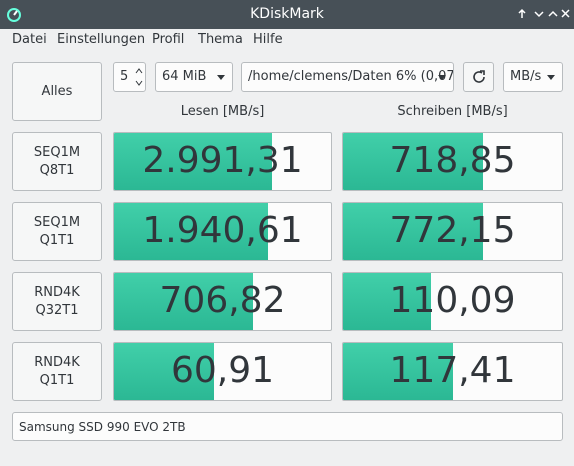 This screenshot has height=466, width=574. Describe the element at coordinates (222, 111) in the screenshot. I see `read-header: Lesen [MB/s]` at that location.